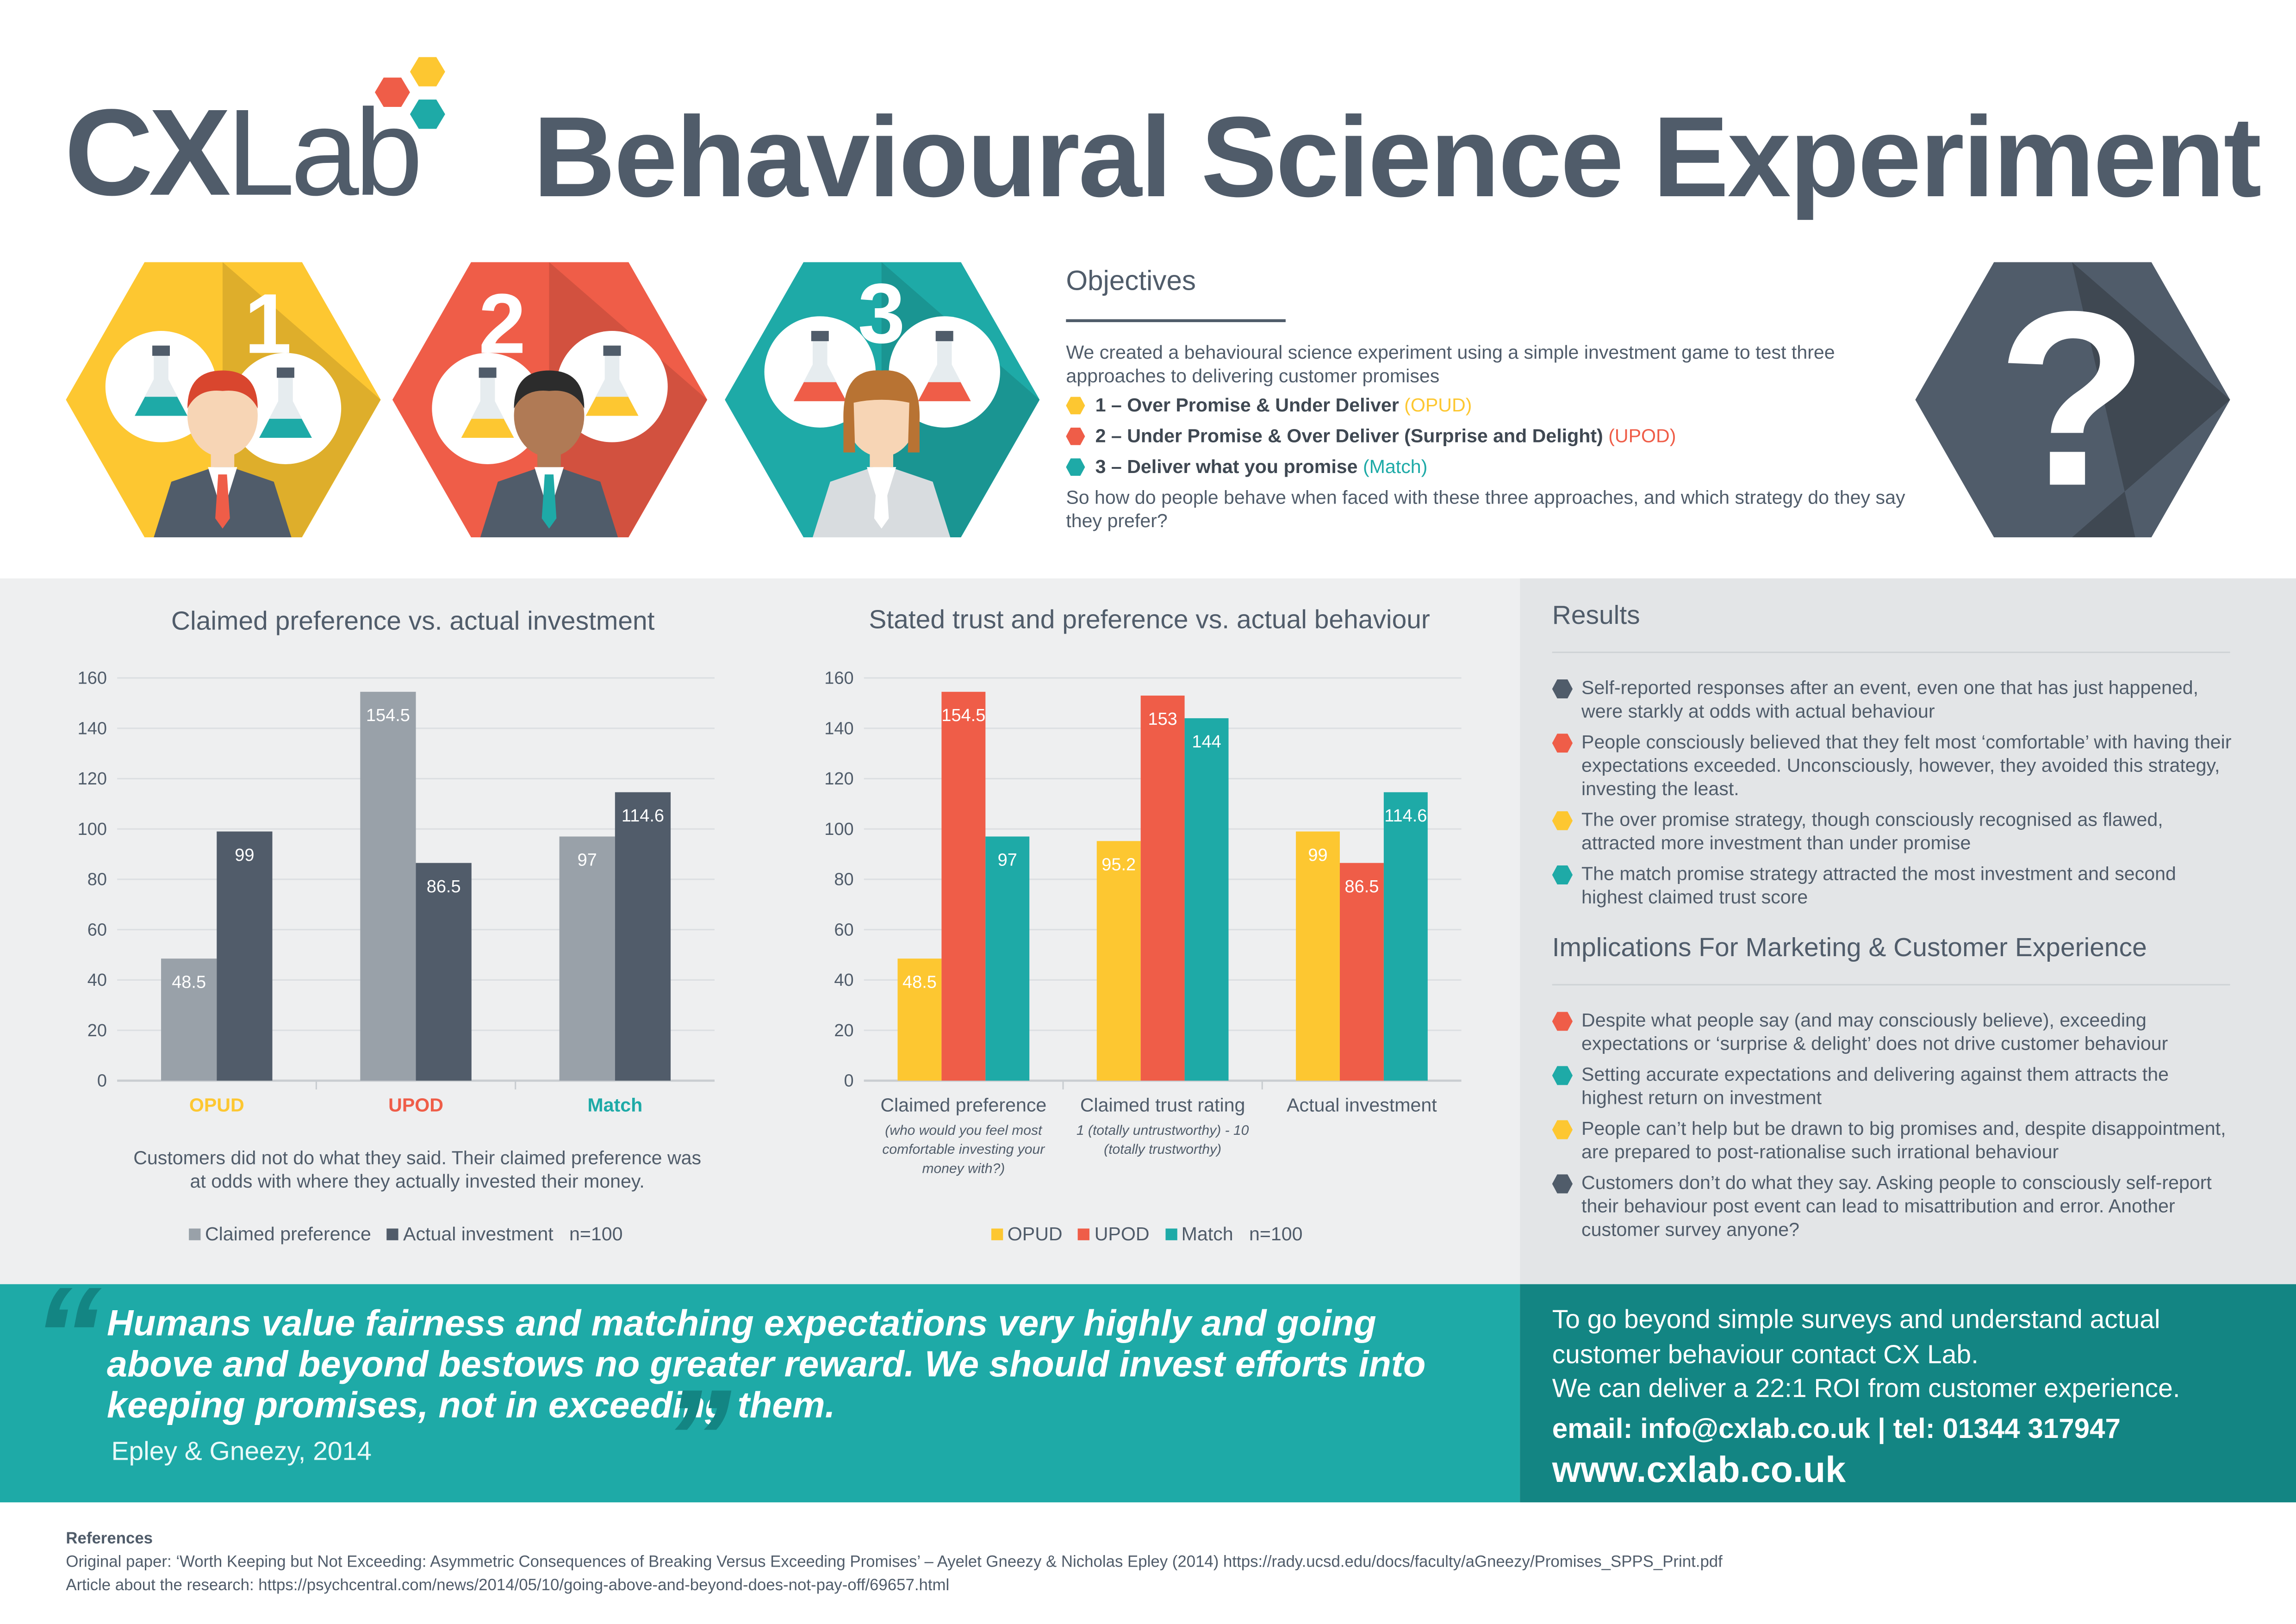 The width and height of the screenshot is (2296, 1624). I want to click on x-category-label: Actual investment, so click(1362, 1105).